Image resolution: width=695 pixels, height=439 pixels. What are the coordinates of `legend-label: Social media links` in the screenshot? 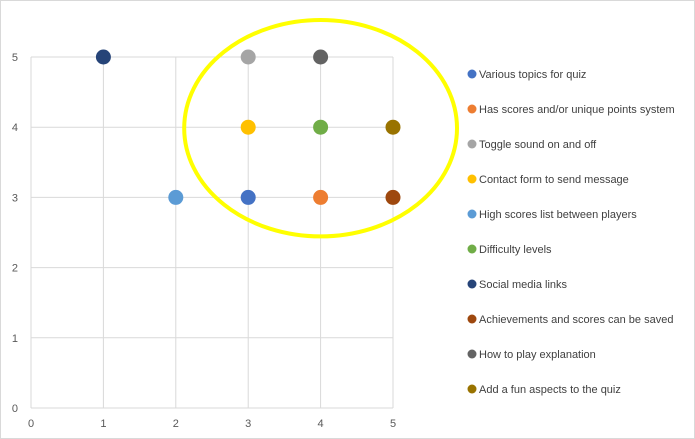 It's located at (523, 285).